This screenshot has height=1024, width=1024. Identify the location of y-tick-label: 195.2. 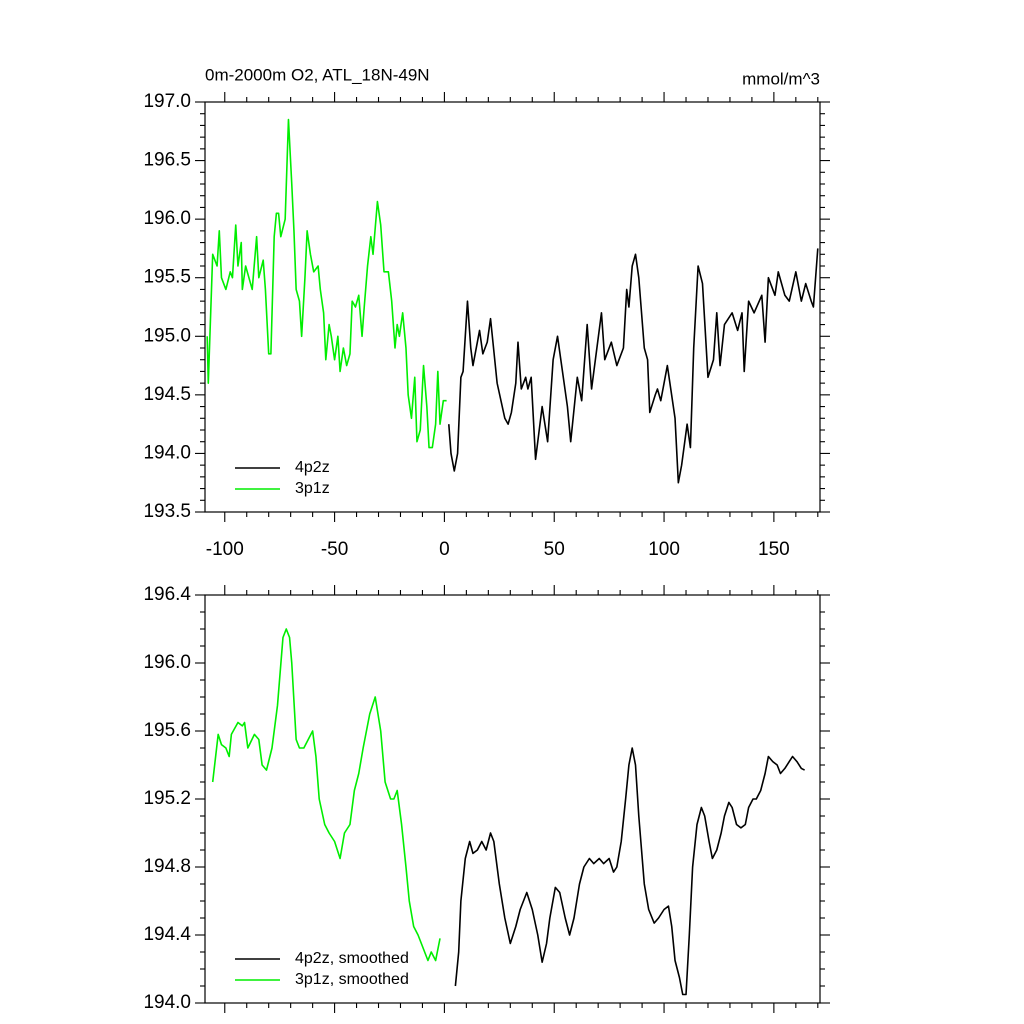
(167, 798).